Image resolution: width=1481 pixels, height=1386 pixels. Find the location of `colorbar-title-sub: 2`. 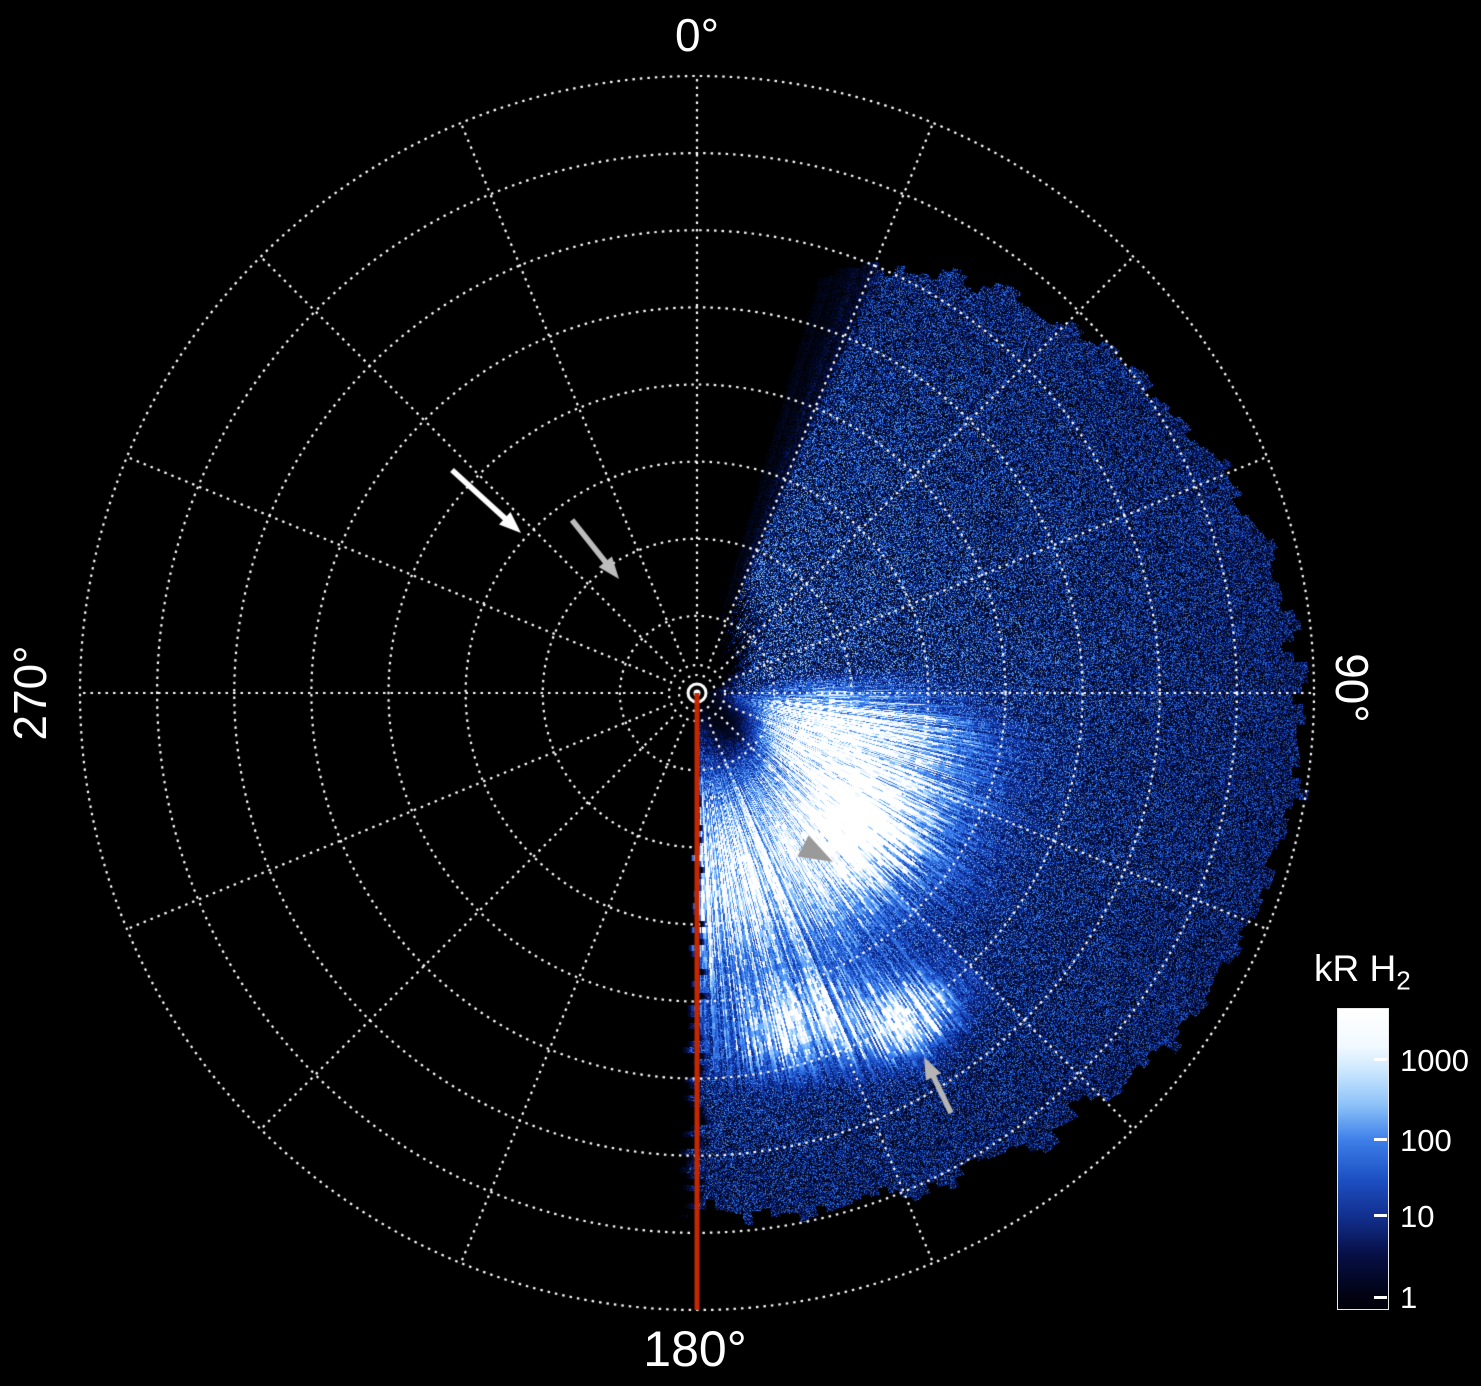

colorbar-title-sub: 2 is located at coordinates (1403, 980).